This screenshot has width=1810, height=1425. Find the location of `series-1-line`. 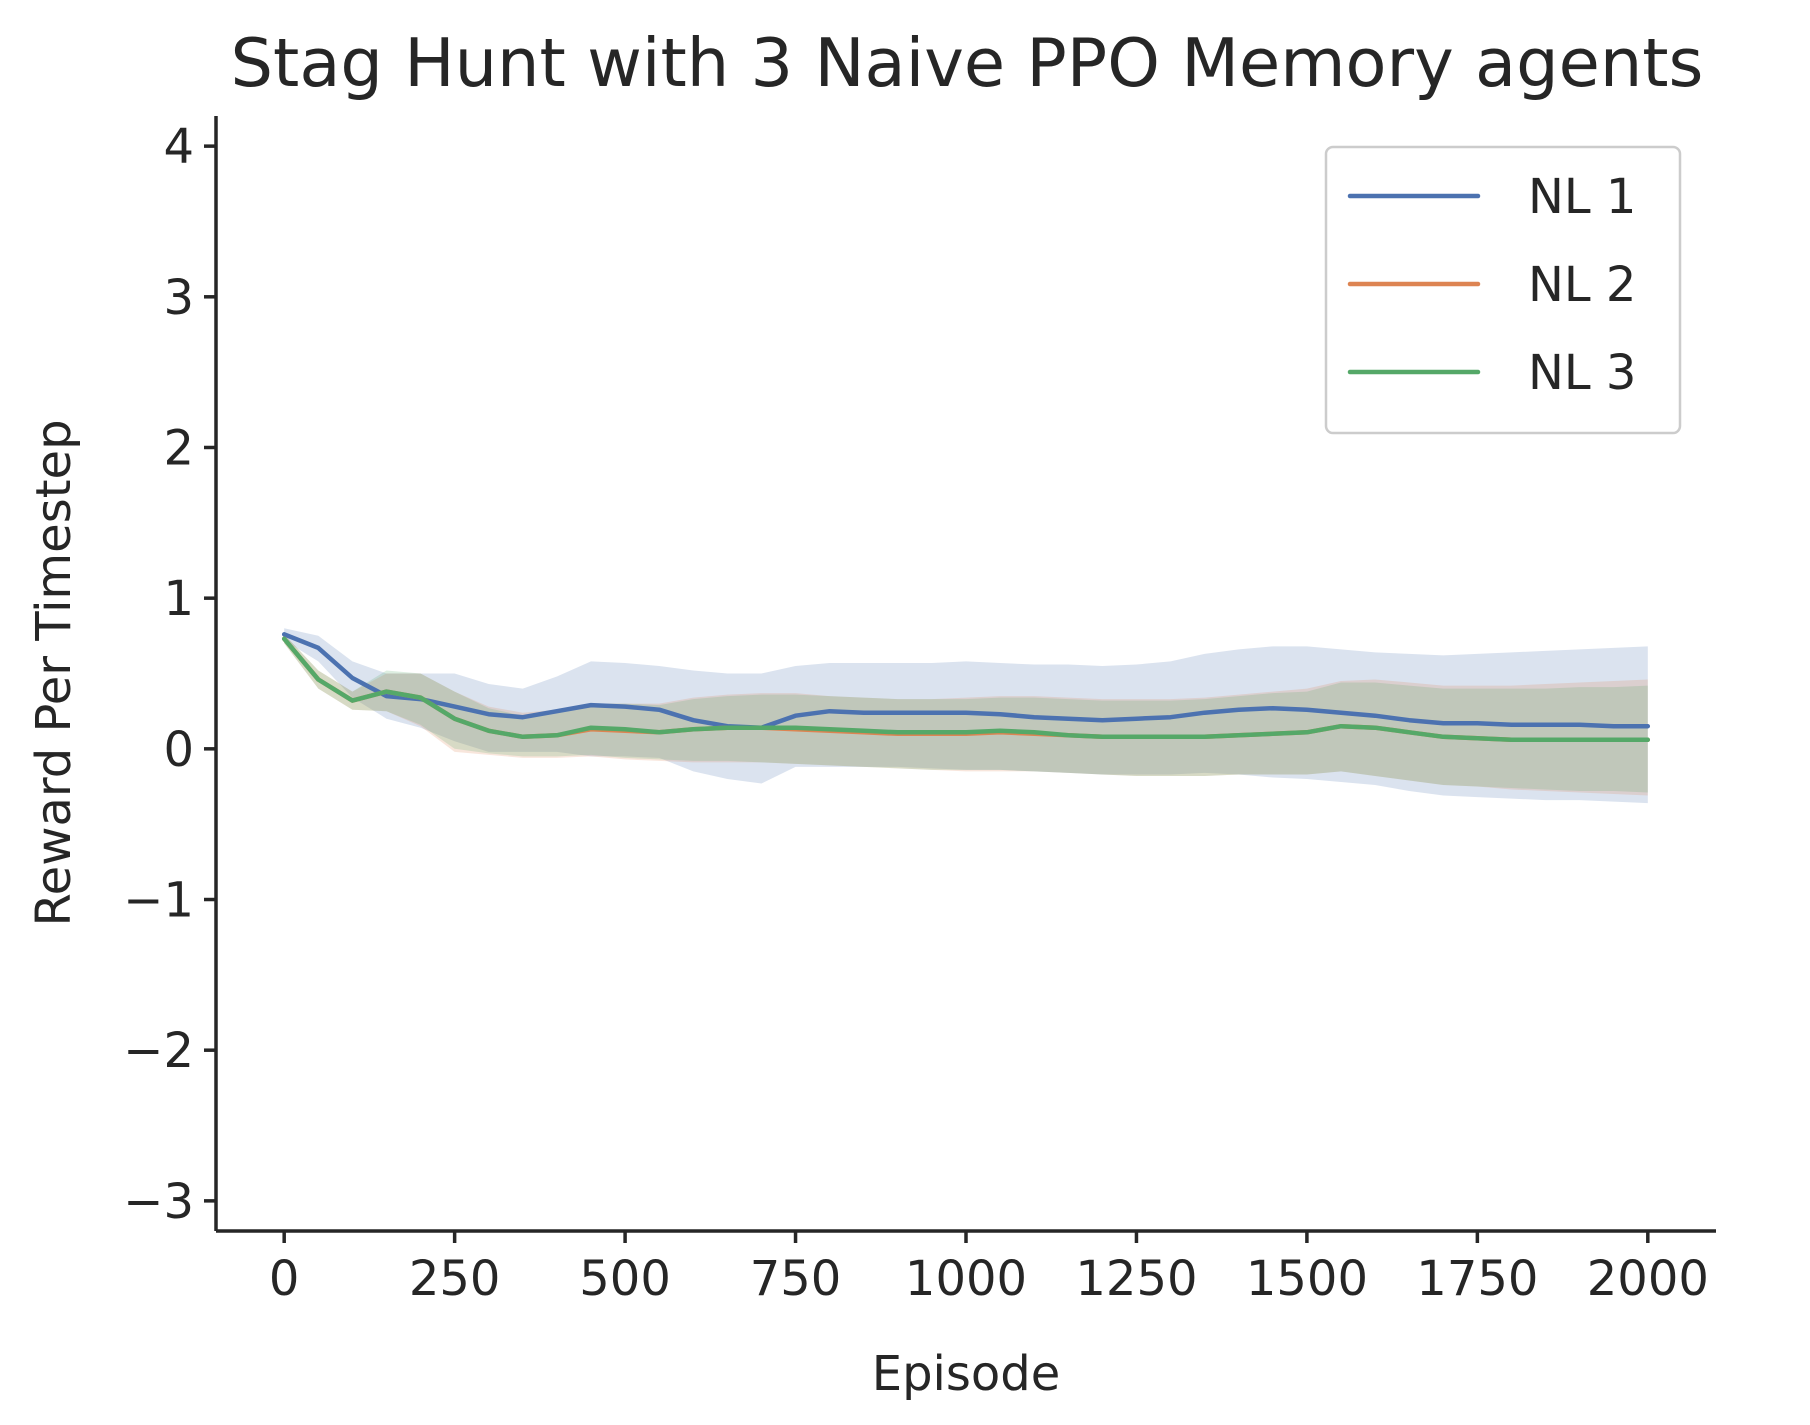

series-1-line is located at coordinates (966, 681).